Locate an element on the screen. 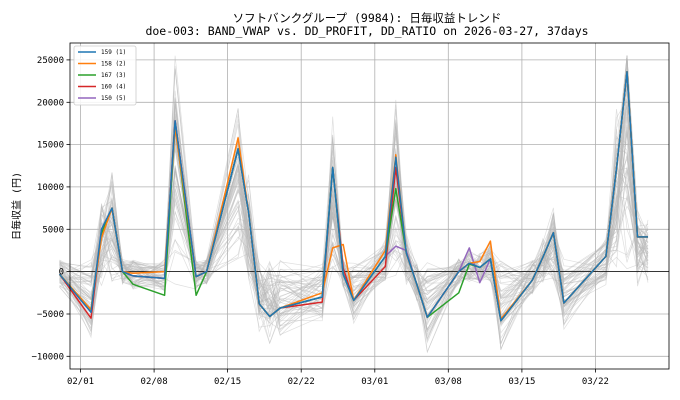  legend-label-5: 150 (5) is located at coordinates (113, 98).